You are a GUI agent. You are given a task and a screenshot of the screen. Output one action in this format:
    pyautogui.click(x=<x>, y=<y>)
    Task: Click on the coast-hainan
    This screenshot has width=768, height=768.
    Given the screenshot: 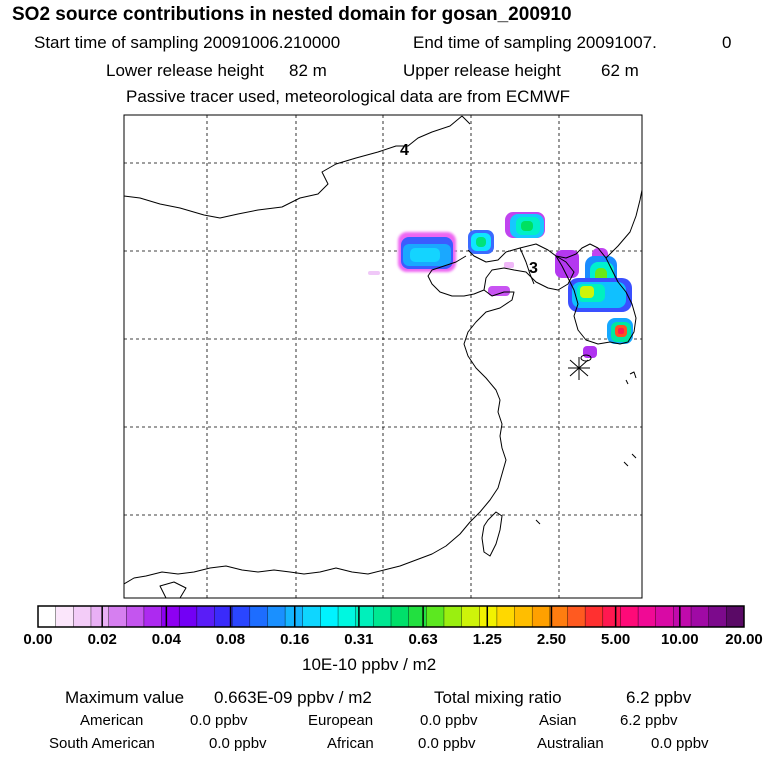 What is the action you would take?
    pyautogui.click(x=173, y=589)
    